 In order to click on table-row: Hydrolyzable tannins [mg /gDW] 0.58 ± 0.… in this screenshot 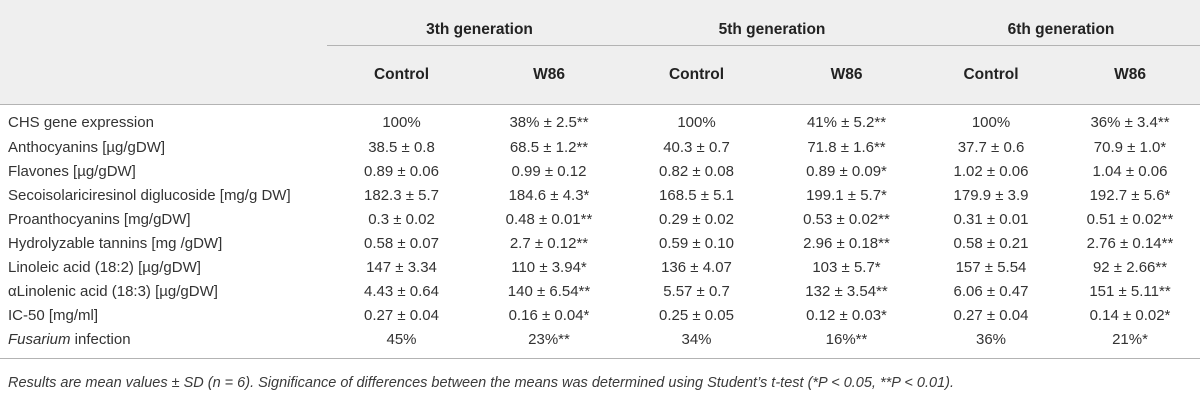, I will do `click(600, 243)`.